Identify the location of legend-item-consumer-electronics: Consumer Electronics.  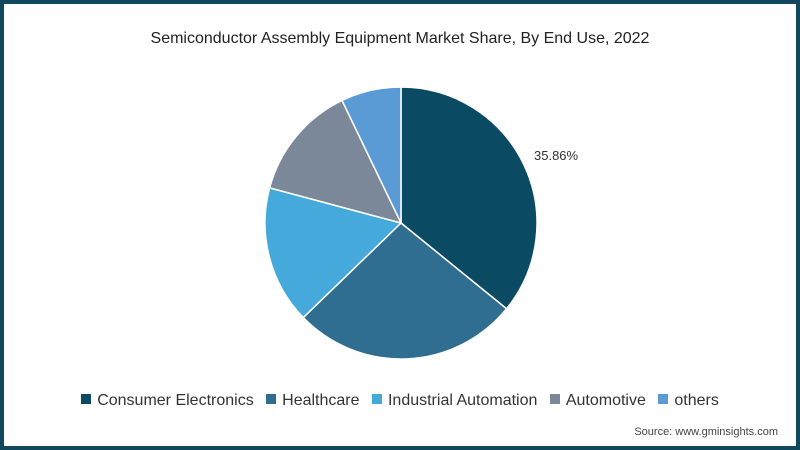
(167, 401).